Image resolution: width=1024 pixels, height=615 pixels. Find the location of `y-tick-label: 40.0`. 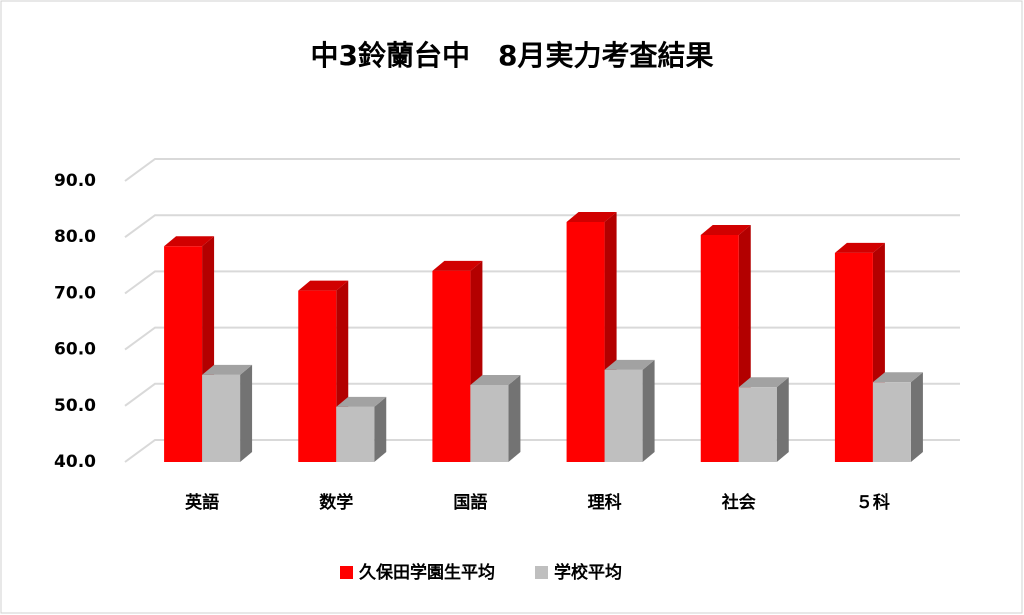

y-tick-label: 40.0 is located at coordinates (75, 462).